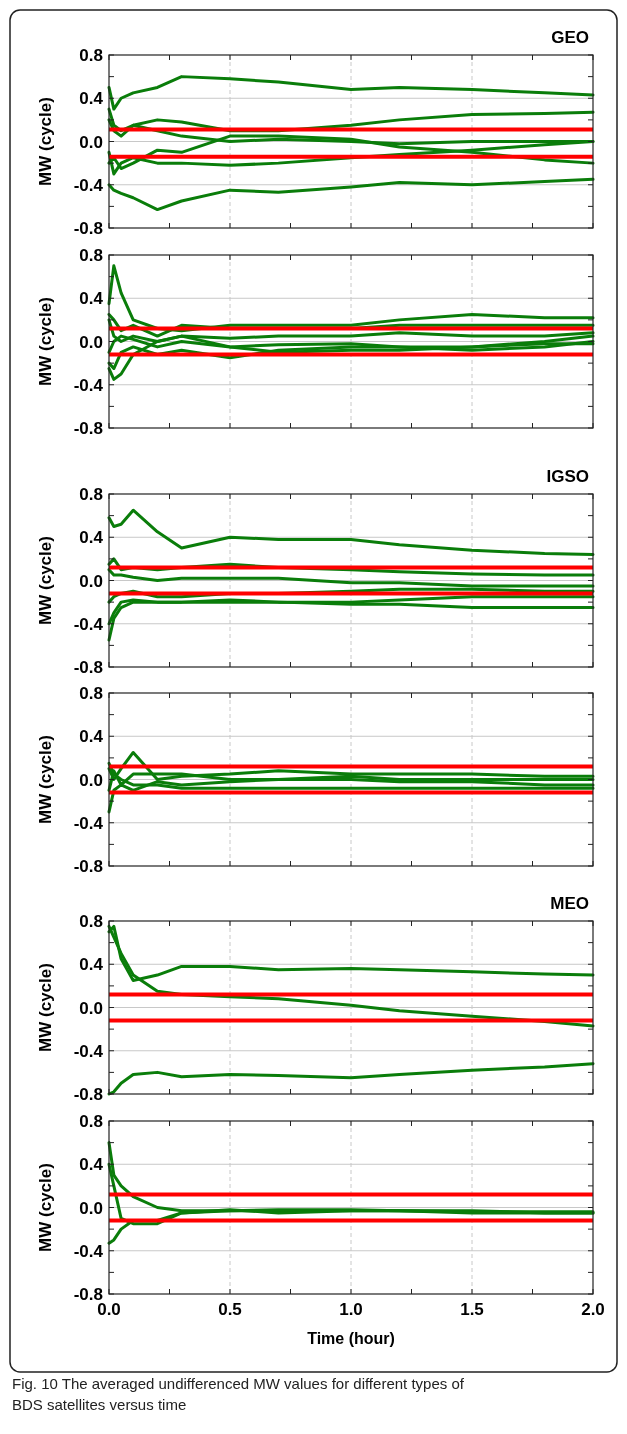 The height and width of the screenshot is (1434, 627). I want to click on x-tick-label: 1.5, so click(472, 1309).